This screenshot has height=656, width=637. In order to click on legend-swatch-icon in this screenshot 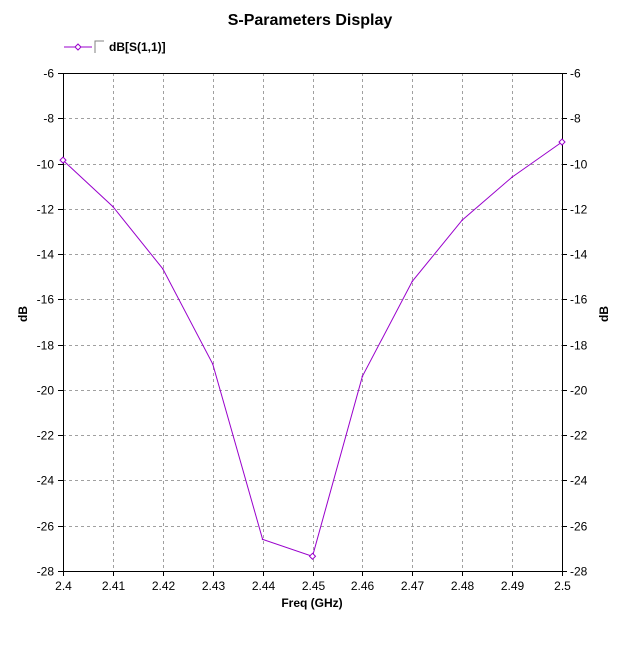, I will do `click(99, 46)`.